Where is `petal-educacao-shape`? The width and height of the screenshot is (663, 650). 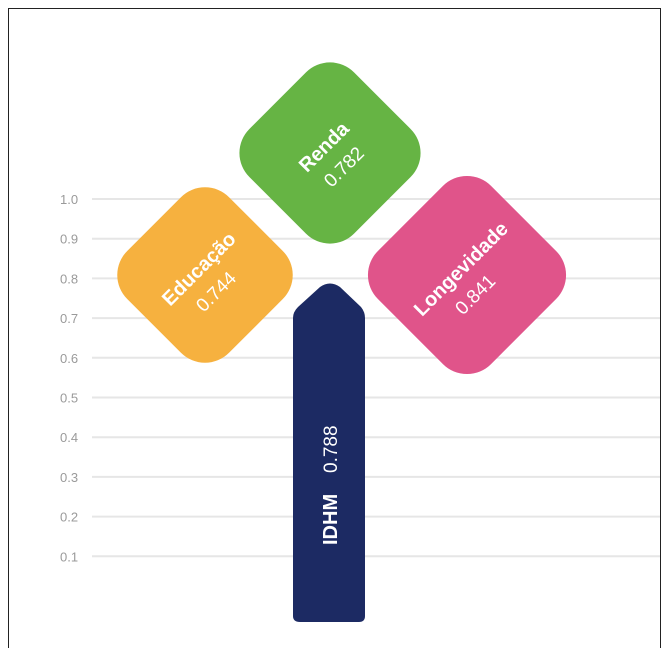
petal-educacao-shape is located at coordinates (205, 275).